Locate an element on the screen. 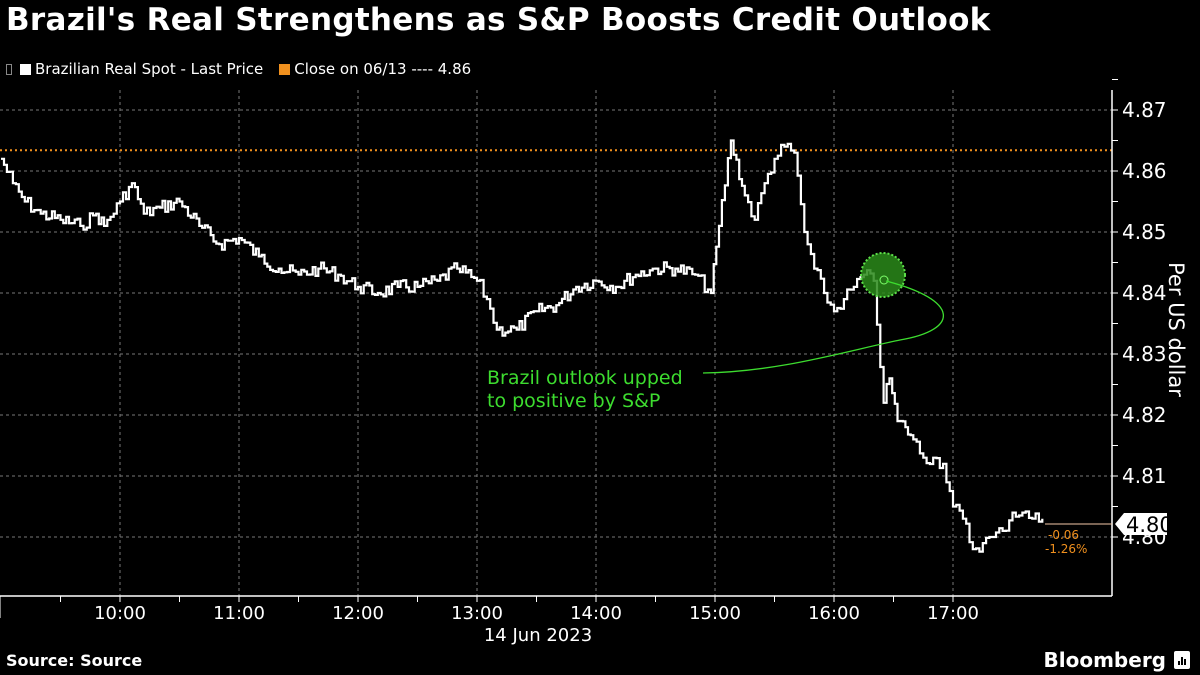 The width and height of the screenshot is (1200, 675). annotation-text: Brazil outlook upped to positive by S&P is located at coordinates (585, 390).